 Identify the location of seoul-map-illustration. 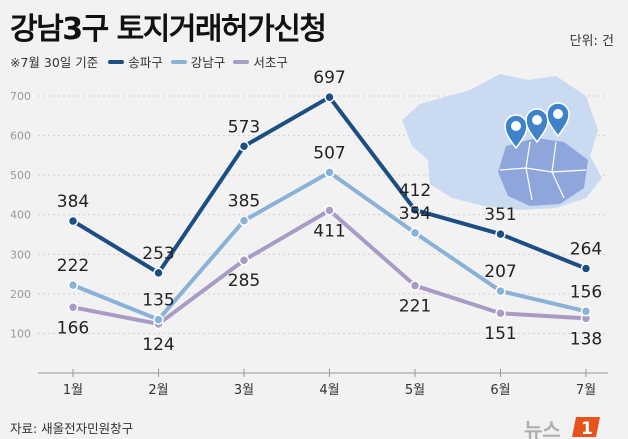
(502, 142).